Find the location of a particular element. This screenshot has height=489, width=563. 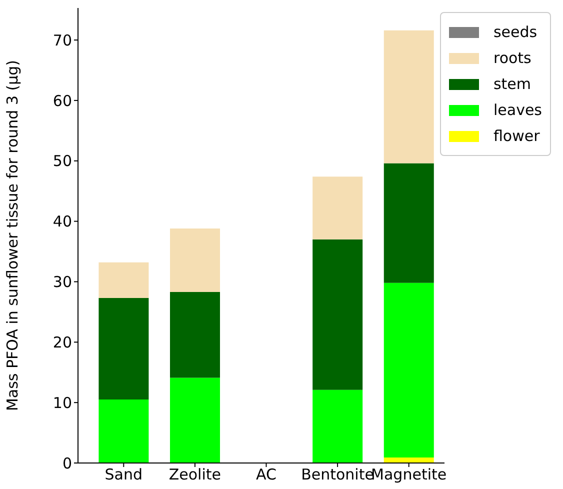

x-tick-label: Magnetite is located at coordinates (409, 475).